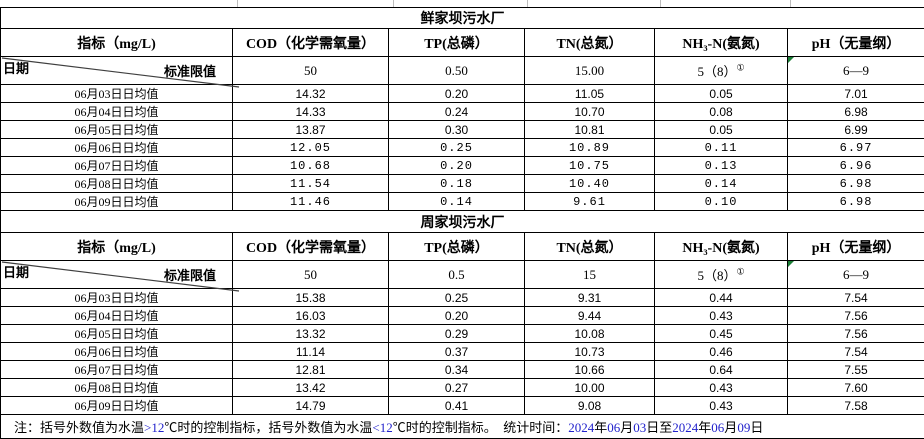  Describe the element at coordinates (457, 406) in the screenshot. I see `value-cell: 0.41` at that location.